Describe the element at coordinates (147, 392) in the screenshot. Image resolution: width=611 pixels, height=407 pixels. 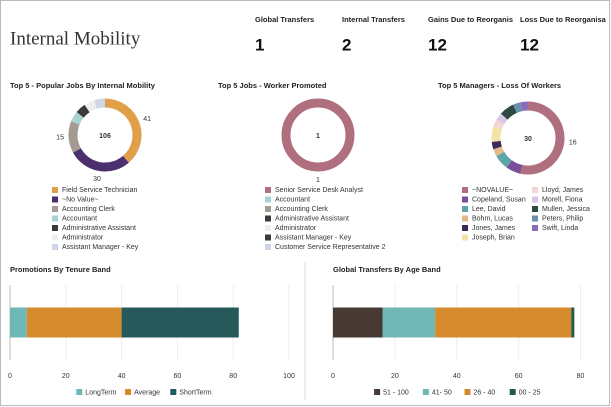
I see `legend-label: Average` at that location.